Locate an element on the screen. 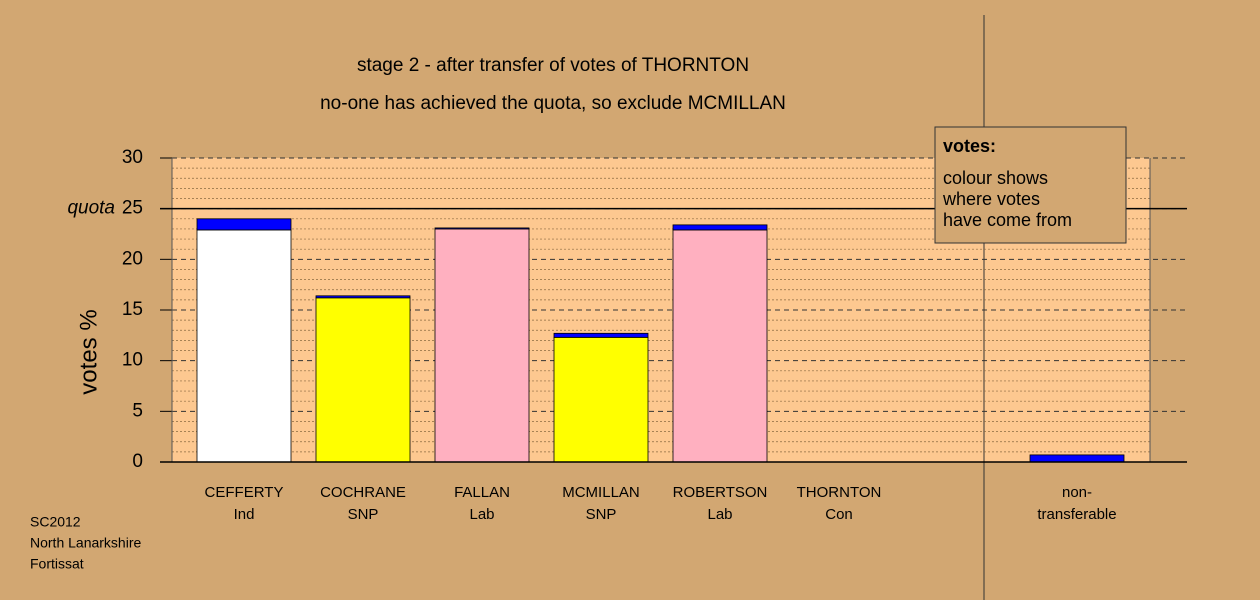 Image resolution: width=1260 pixels, height=600 pixels. x-tick-label: non- is located at coordinates (1077, 492).